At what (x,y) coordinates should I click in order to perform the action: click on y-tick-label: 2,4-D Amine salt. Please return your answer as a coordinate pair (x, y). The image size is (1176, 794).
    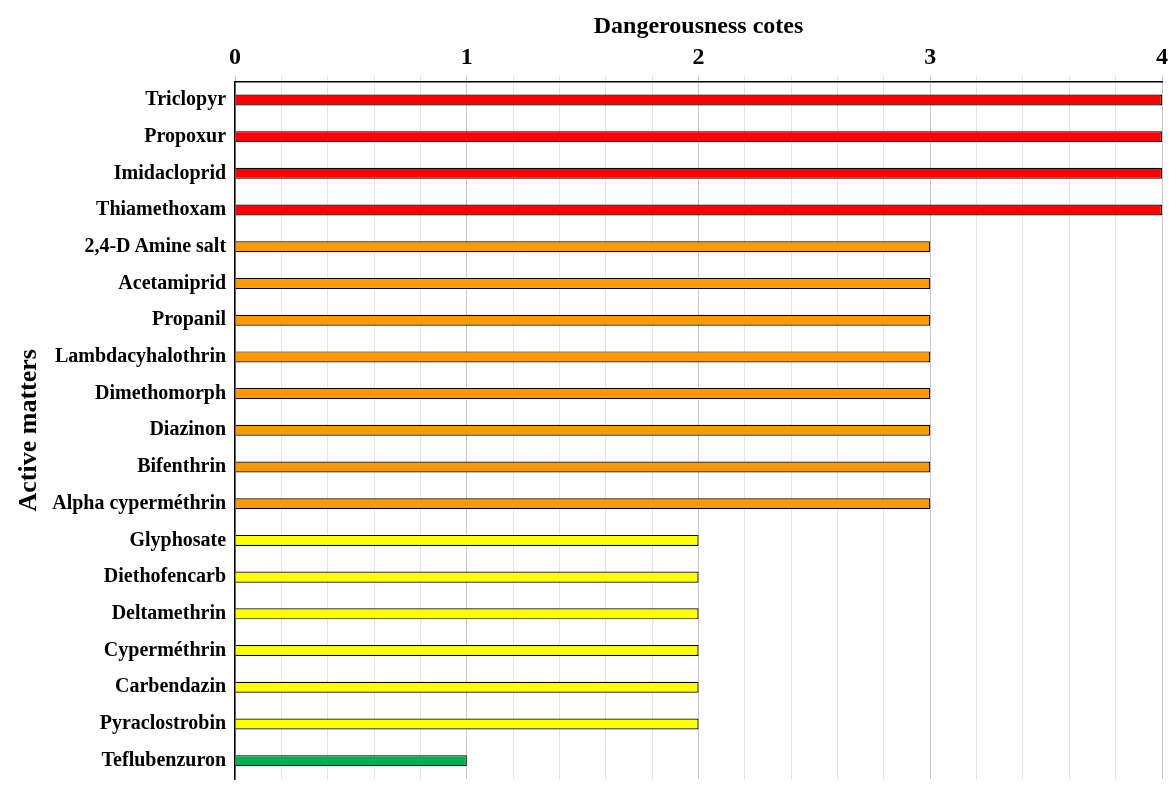
    Looking at the image, I should click on (155, 244).